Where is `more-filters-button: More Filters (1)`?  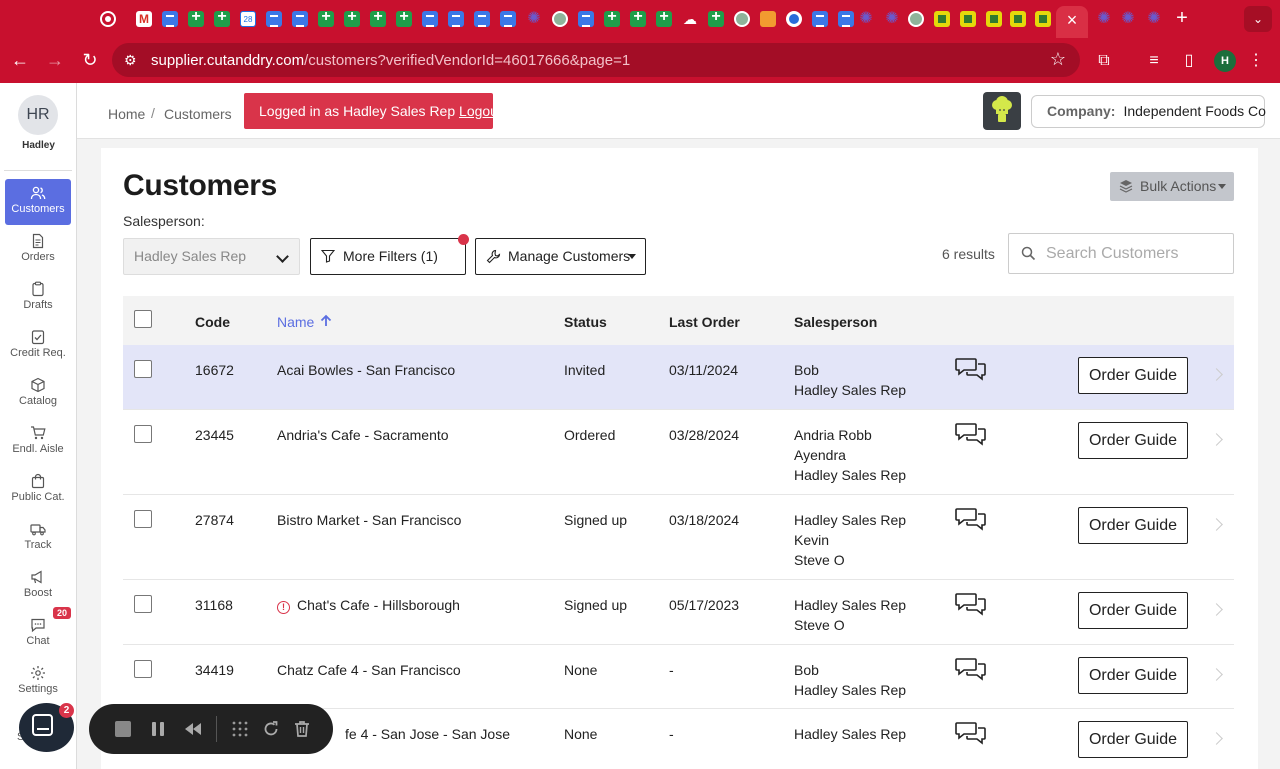 more-filters-button: More Filters (1) is located at coordinates (389, 254).